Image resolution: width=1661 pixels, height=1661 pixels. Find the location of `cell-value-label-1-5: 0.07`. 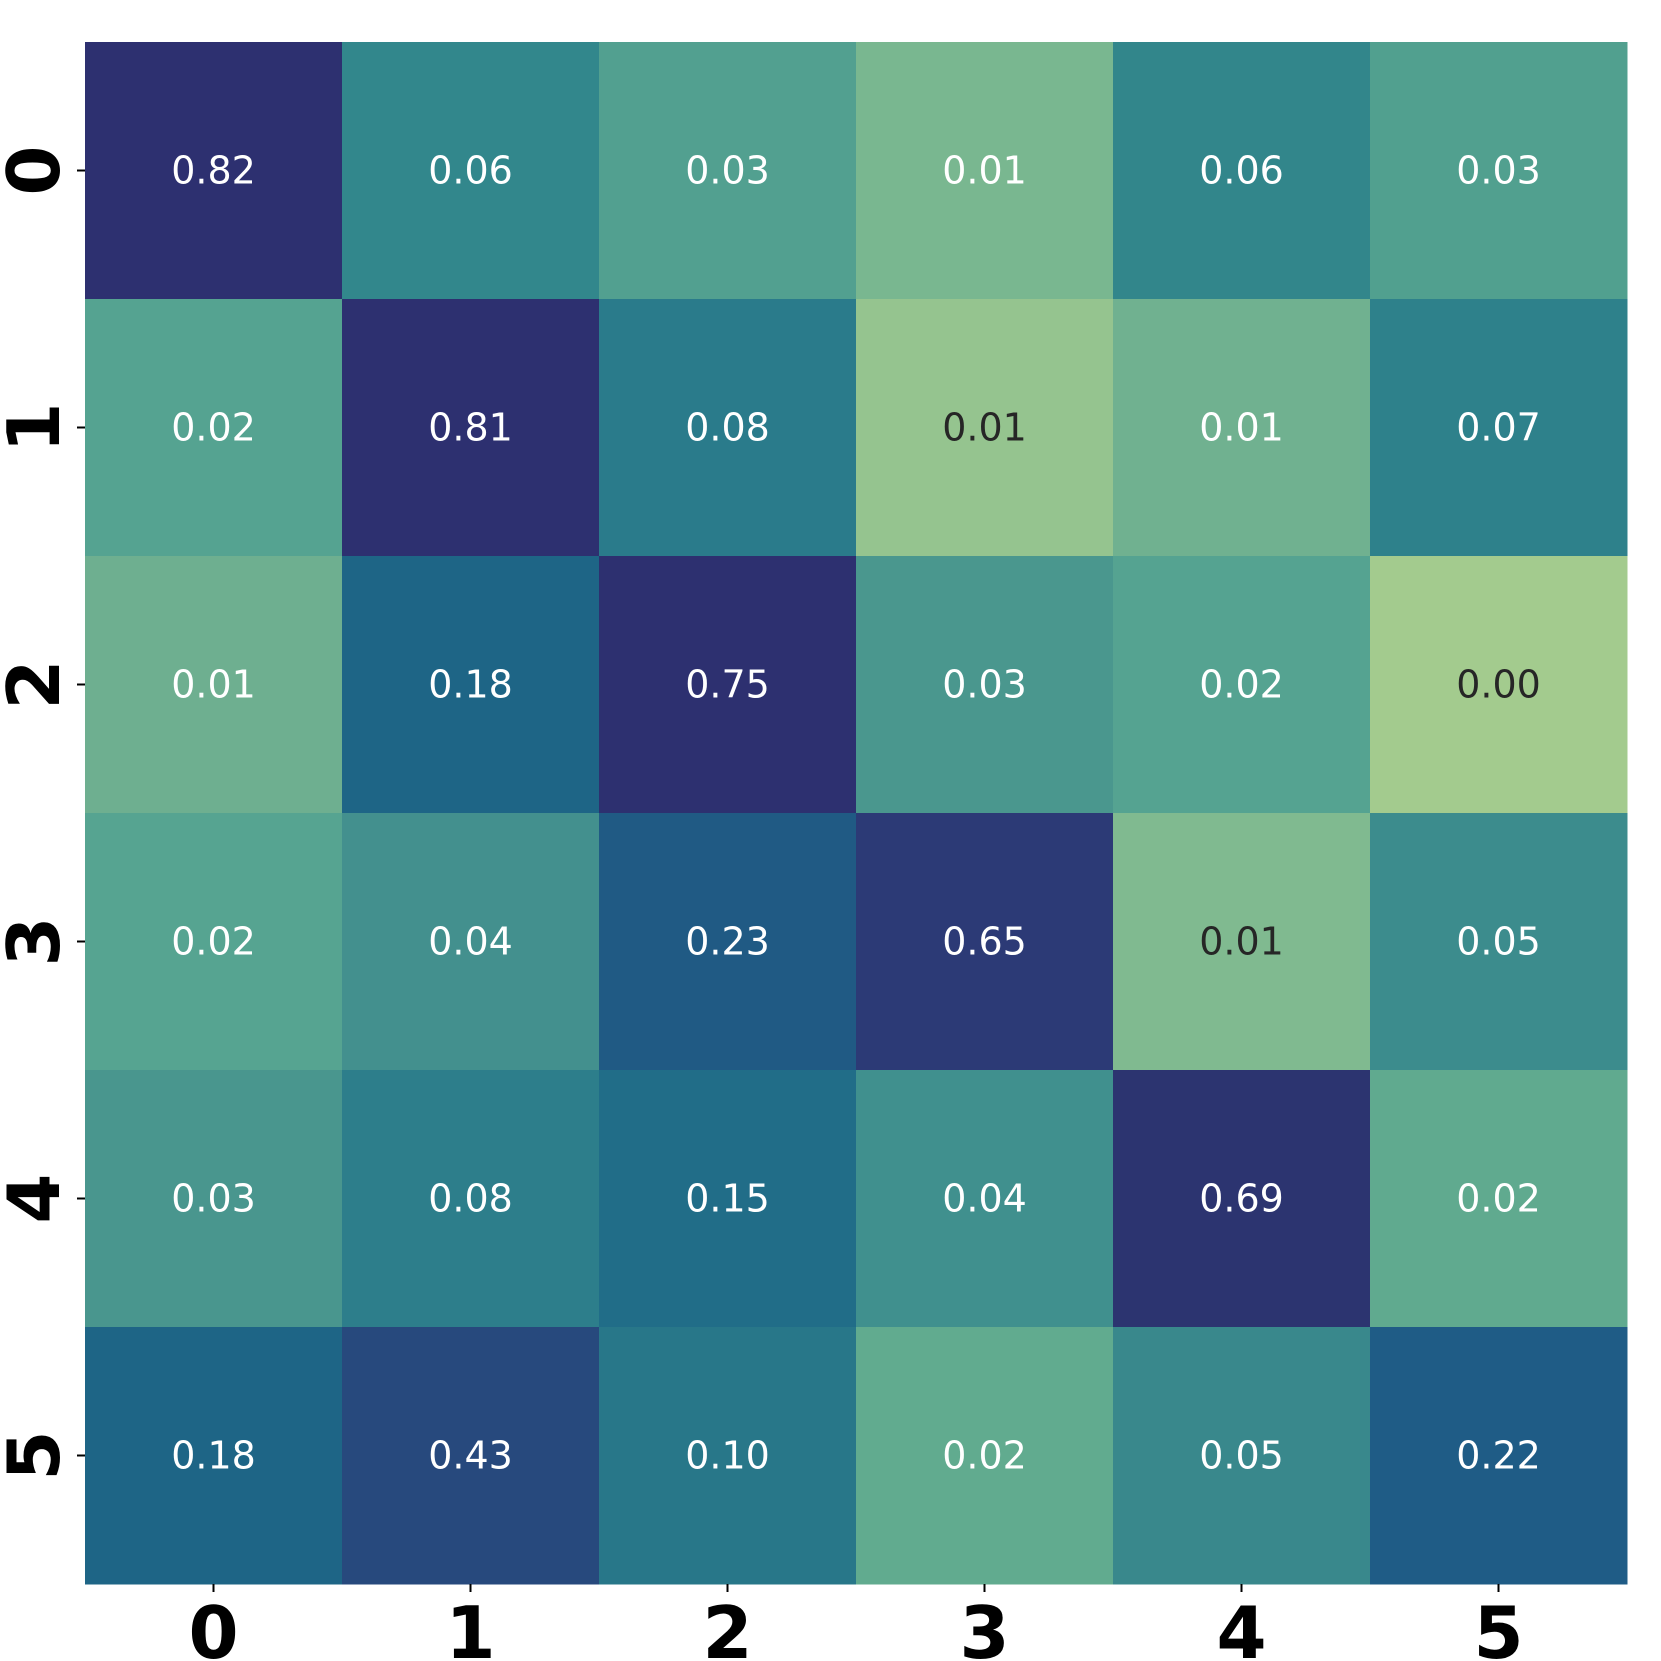

cell-value-label-1-5: 0.07 is located at coordinates (1498, 428).